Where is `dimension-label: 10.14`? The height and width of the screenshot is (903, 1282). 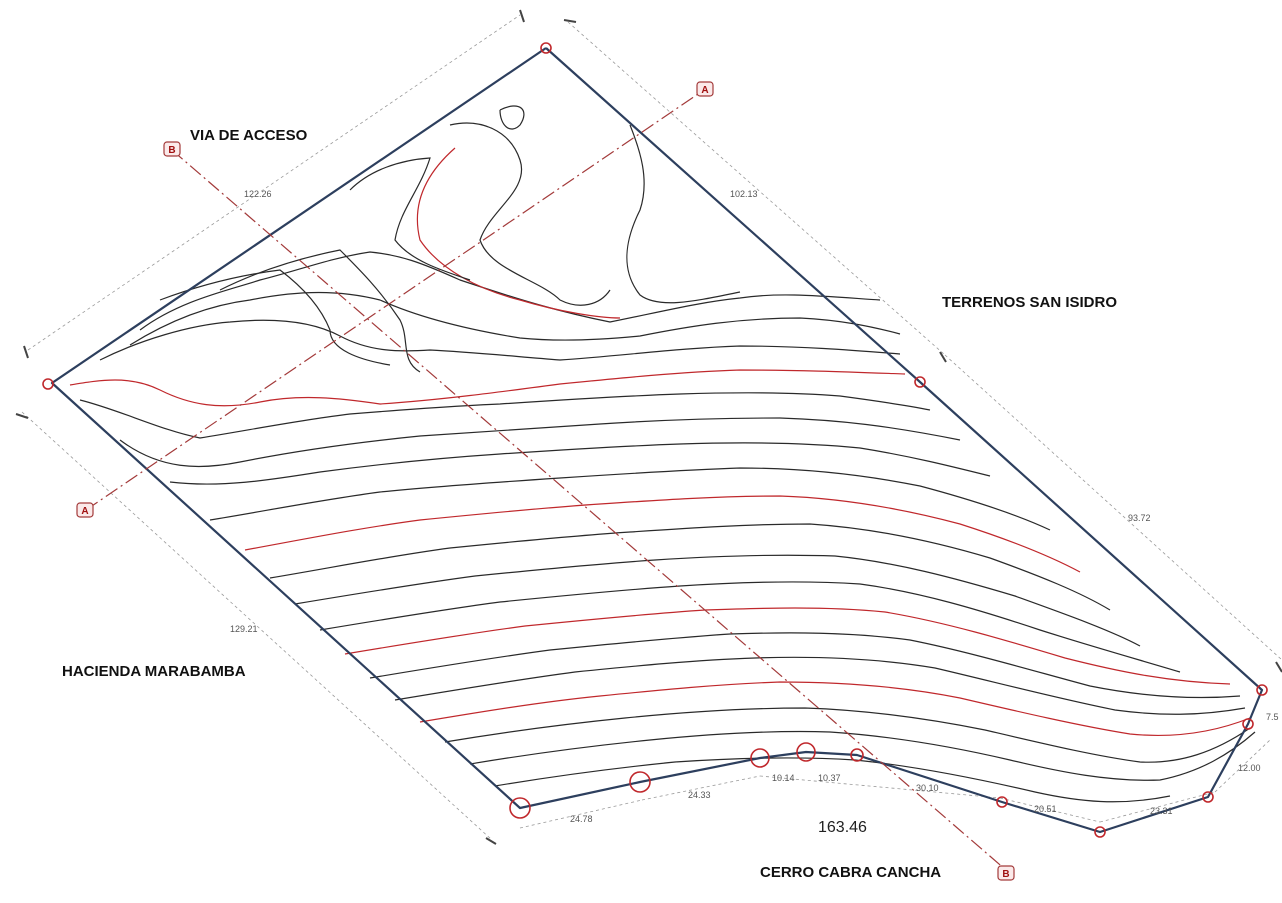 dimension-label: 10.14 is located at coordinates (783, 778).